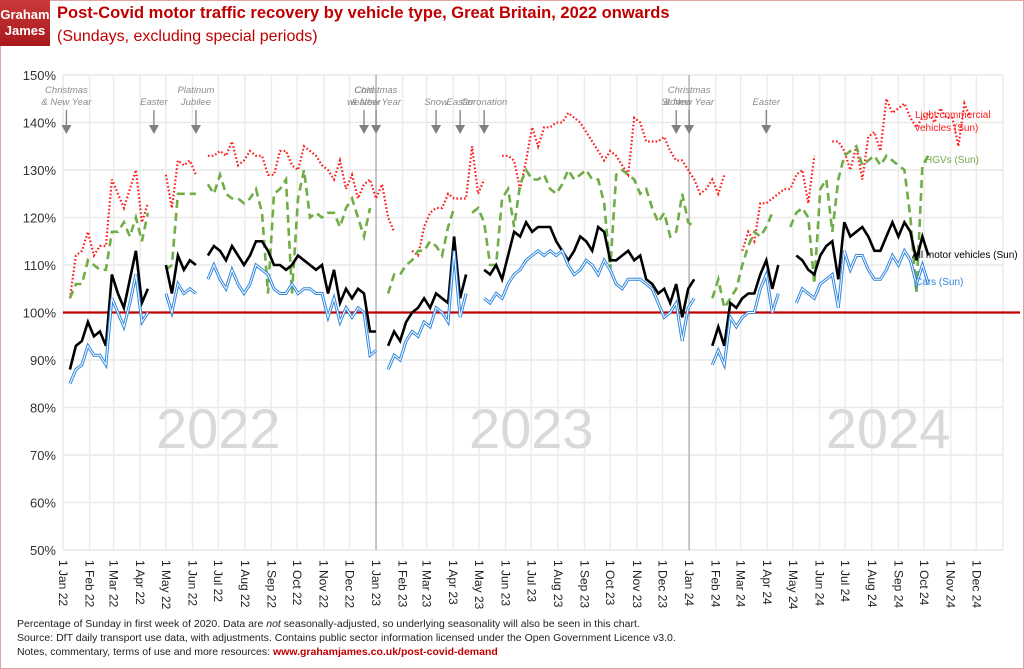  Describe the element at coordinates (40, 218) in the screenshot. I see `y-tick-label: 120%` at that location.